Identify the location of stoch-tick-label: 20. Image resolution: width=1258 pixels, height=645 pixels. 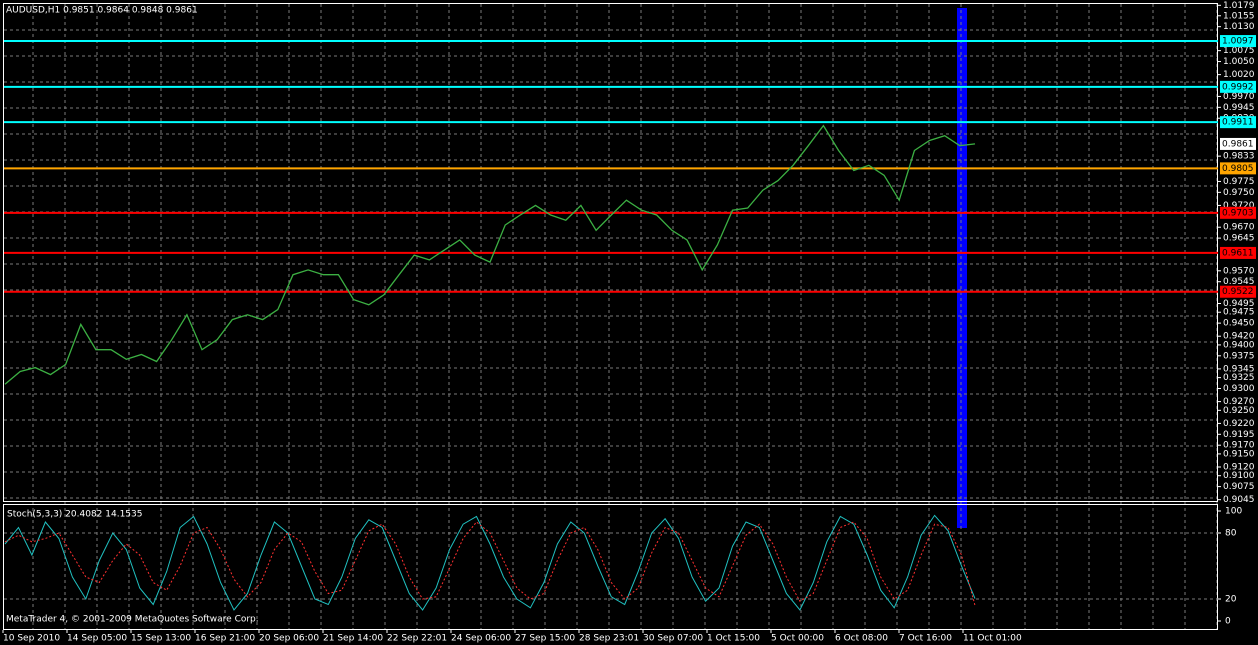
(1231, 600).